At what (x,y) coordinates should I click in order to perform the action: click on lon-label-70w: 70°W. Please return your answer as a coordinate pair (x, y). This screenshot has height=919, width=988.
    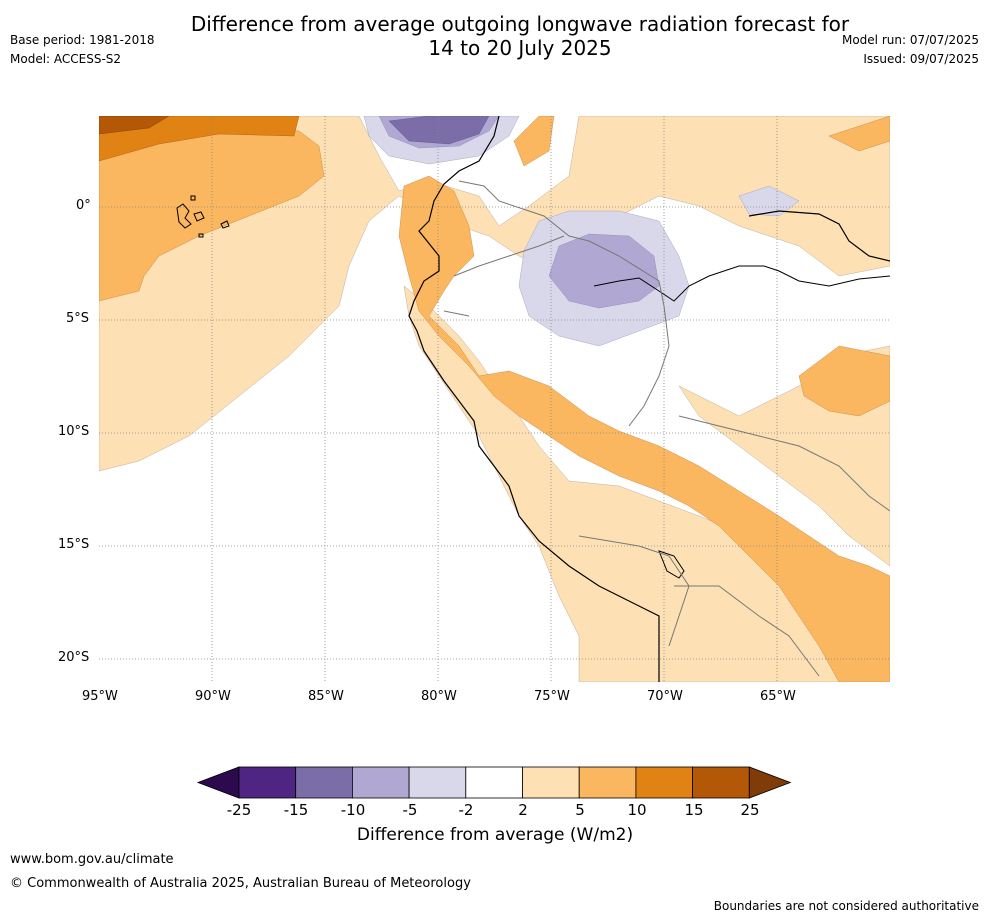
    Looking at the image, I should click on (665, 696).